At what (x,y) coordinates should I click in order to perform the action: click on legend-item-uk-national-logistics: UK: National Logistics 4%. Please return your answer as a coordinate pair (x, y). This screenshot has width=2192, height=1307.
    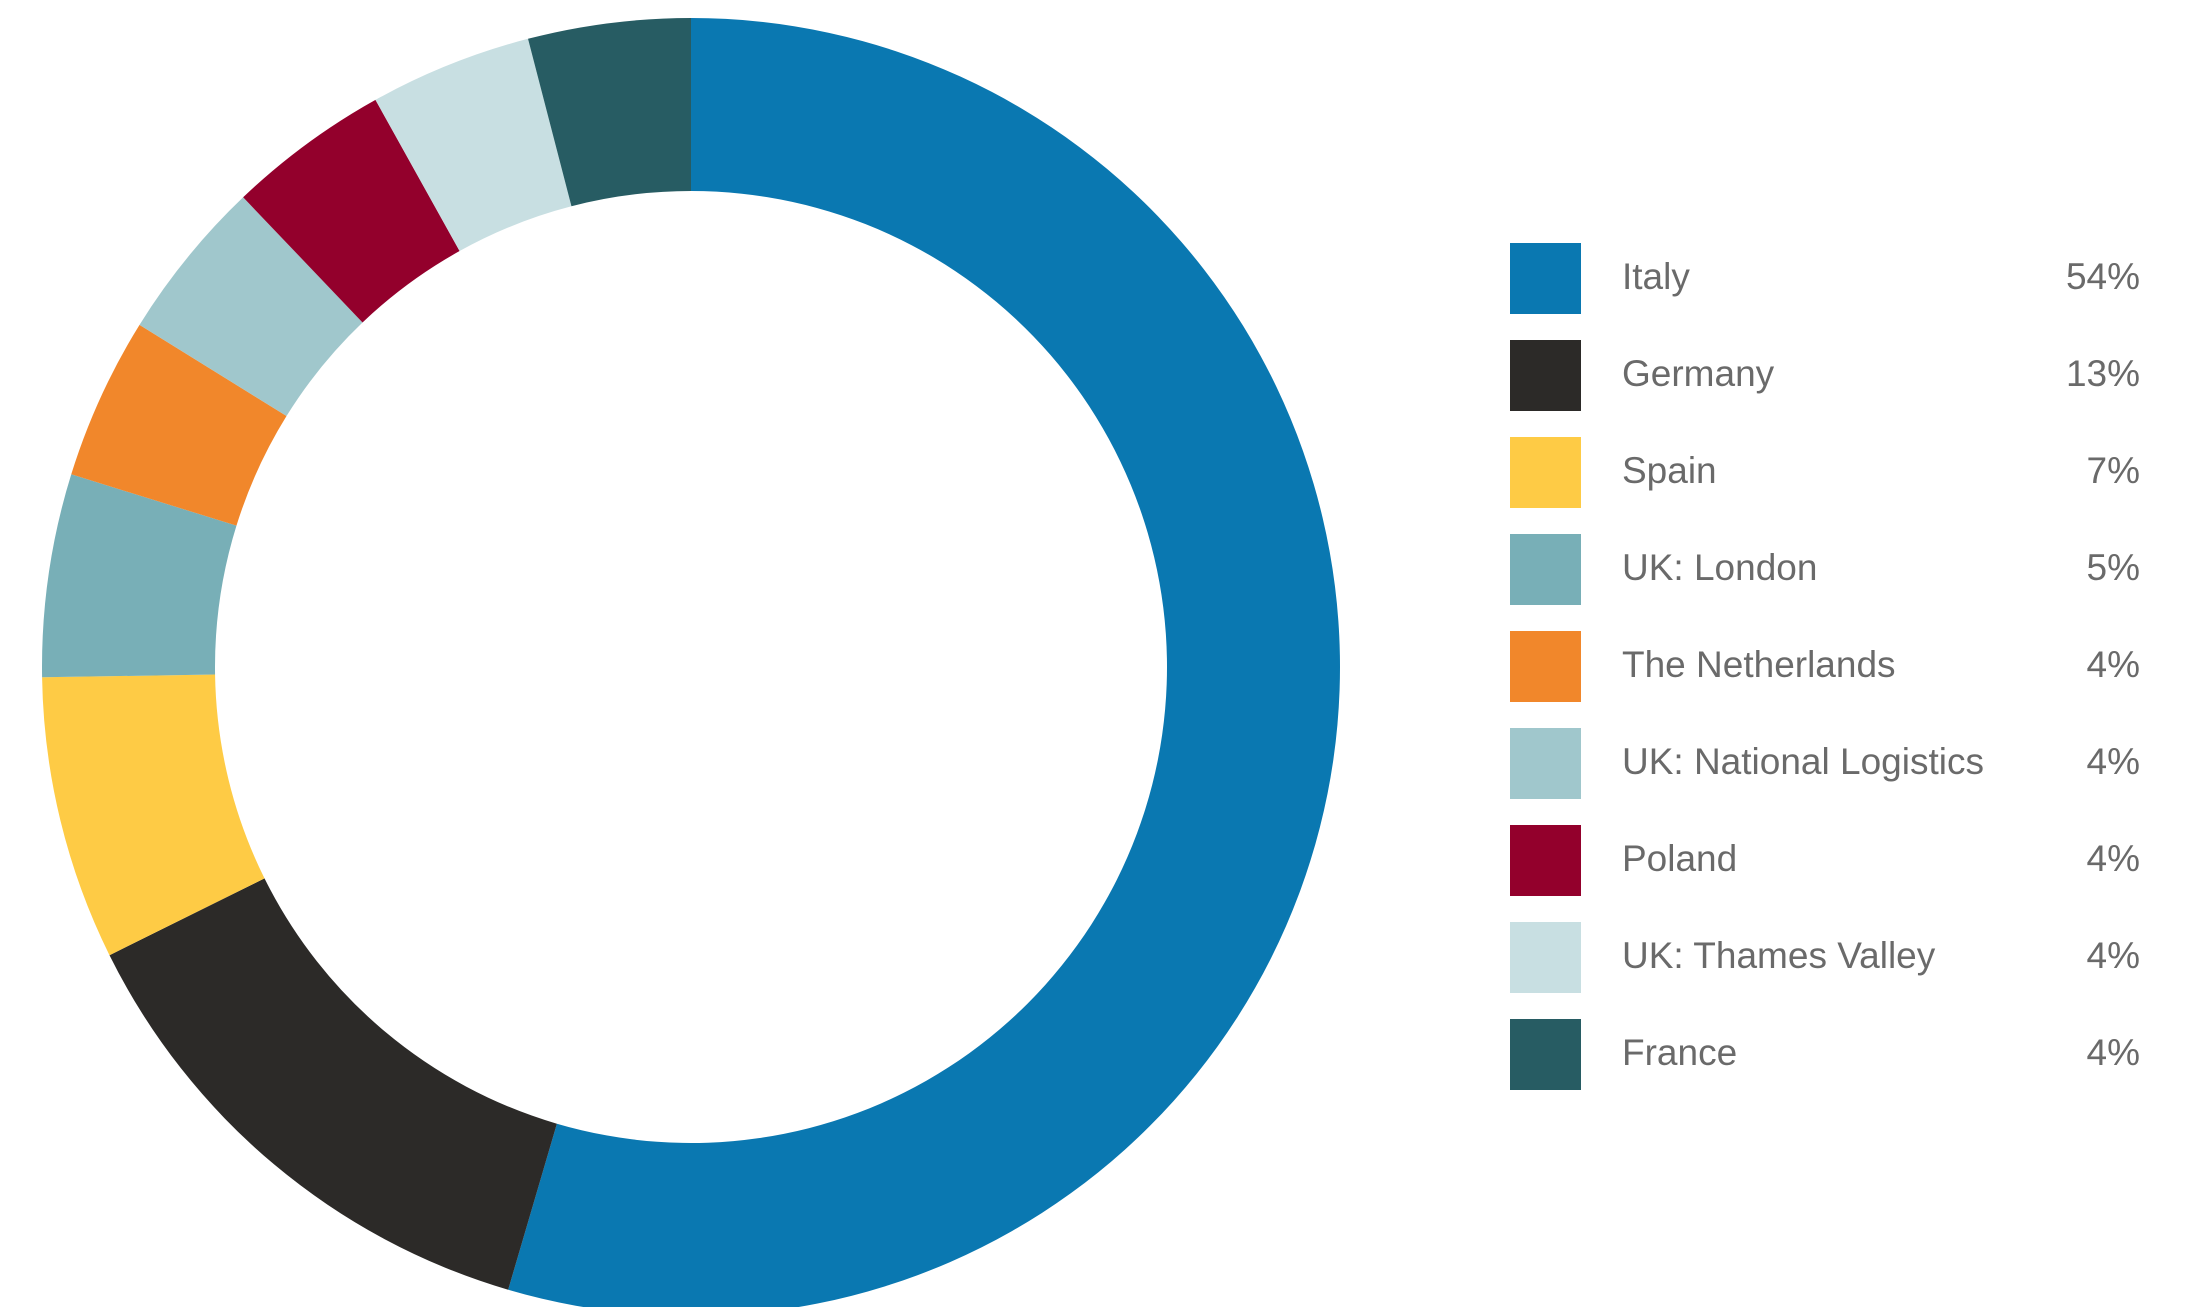
    Looking at the image, I should click on (1825, 773).